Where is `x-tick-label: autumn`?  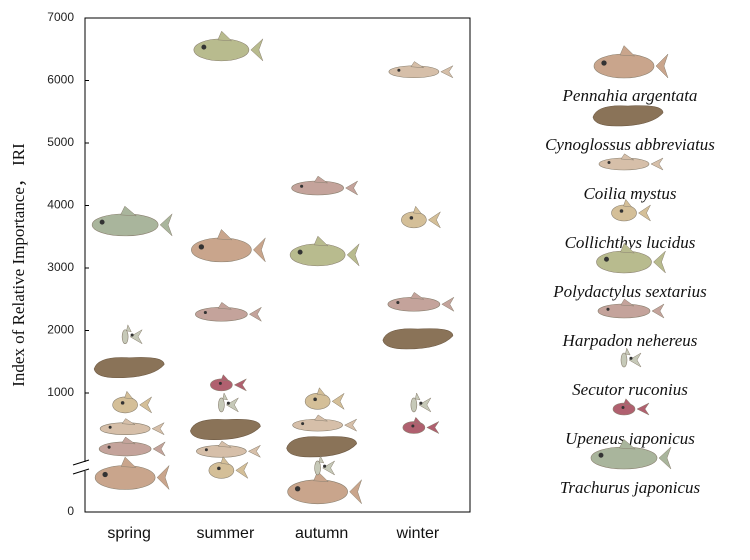
x-tick-label: autumn is located at coordinates (321, 533).